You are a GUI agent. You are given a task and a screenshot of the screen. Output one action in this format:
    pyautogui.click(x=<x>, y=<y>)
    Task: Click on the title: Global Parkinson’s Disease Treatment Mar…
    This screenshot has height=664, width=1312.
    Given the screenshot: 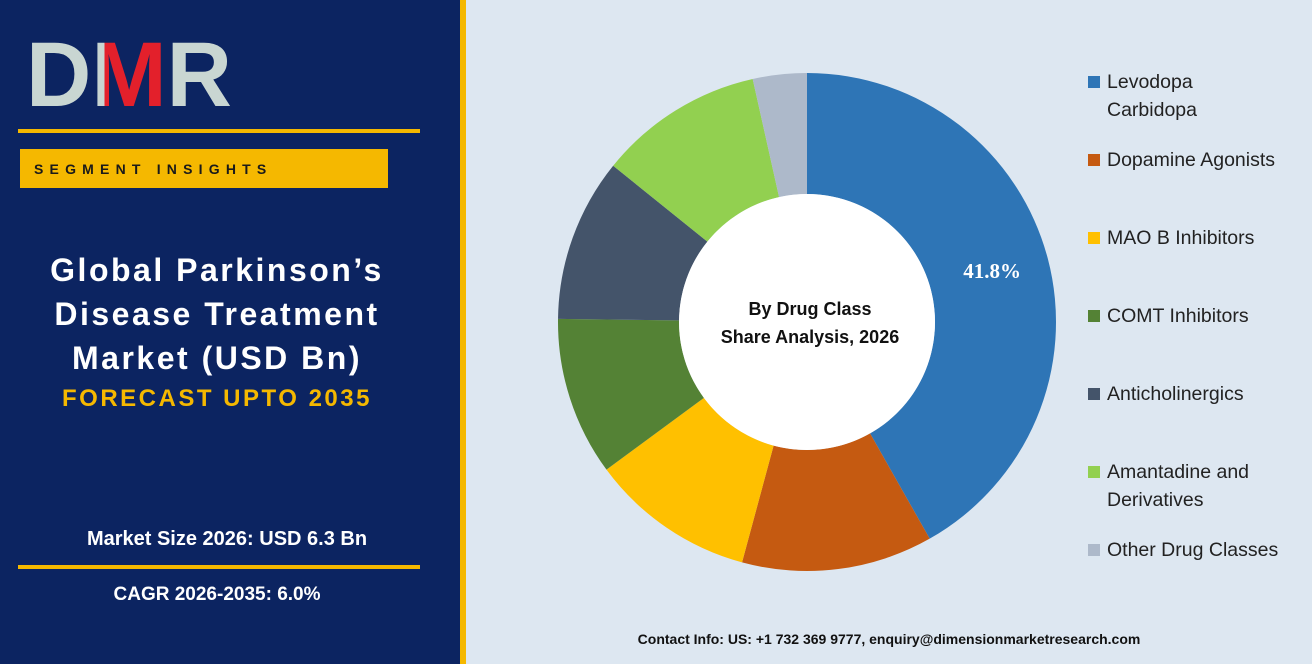 What is the action you would take?
    pyautogui.click(x=217, y=314)
    